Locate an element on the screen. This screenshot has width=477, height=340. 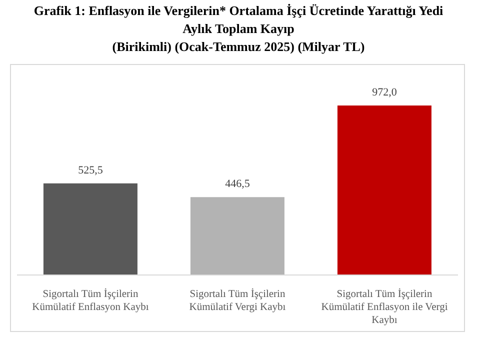
chart-title: Grafik 1: Enflasyon ile Vergilerin* Ortalama İşçi Ücretinde Yarattığı Yedi Aylık Toplam Kayıp is located at coordinates (238, 20).